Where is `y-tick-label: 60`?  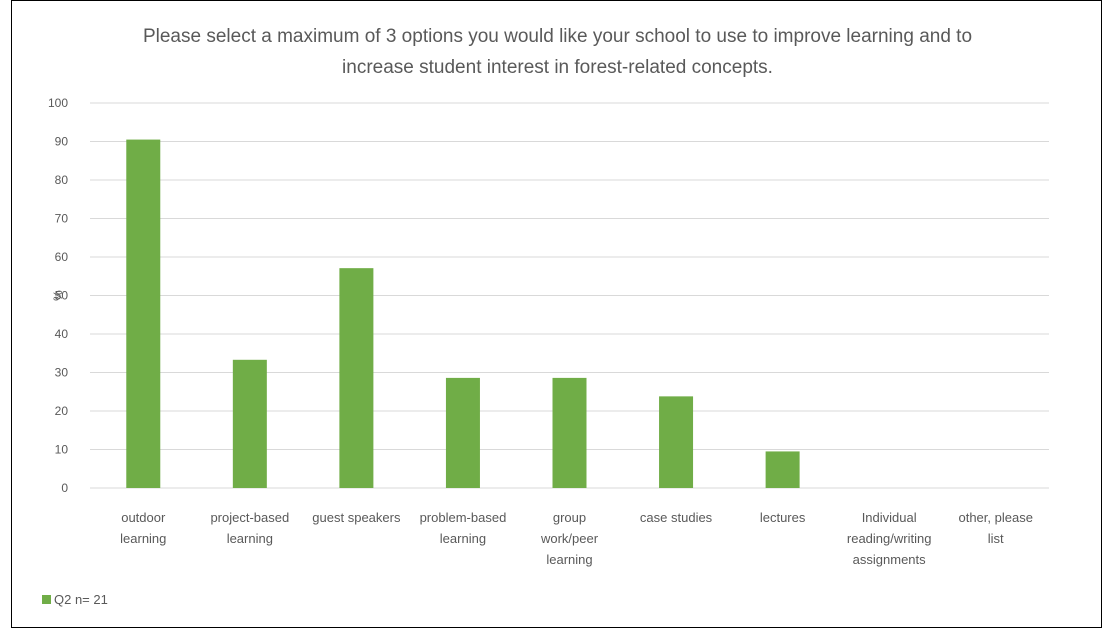
y-tick-label: 60 is located at coordinates (62, 257).